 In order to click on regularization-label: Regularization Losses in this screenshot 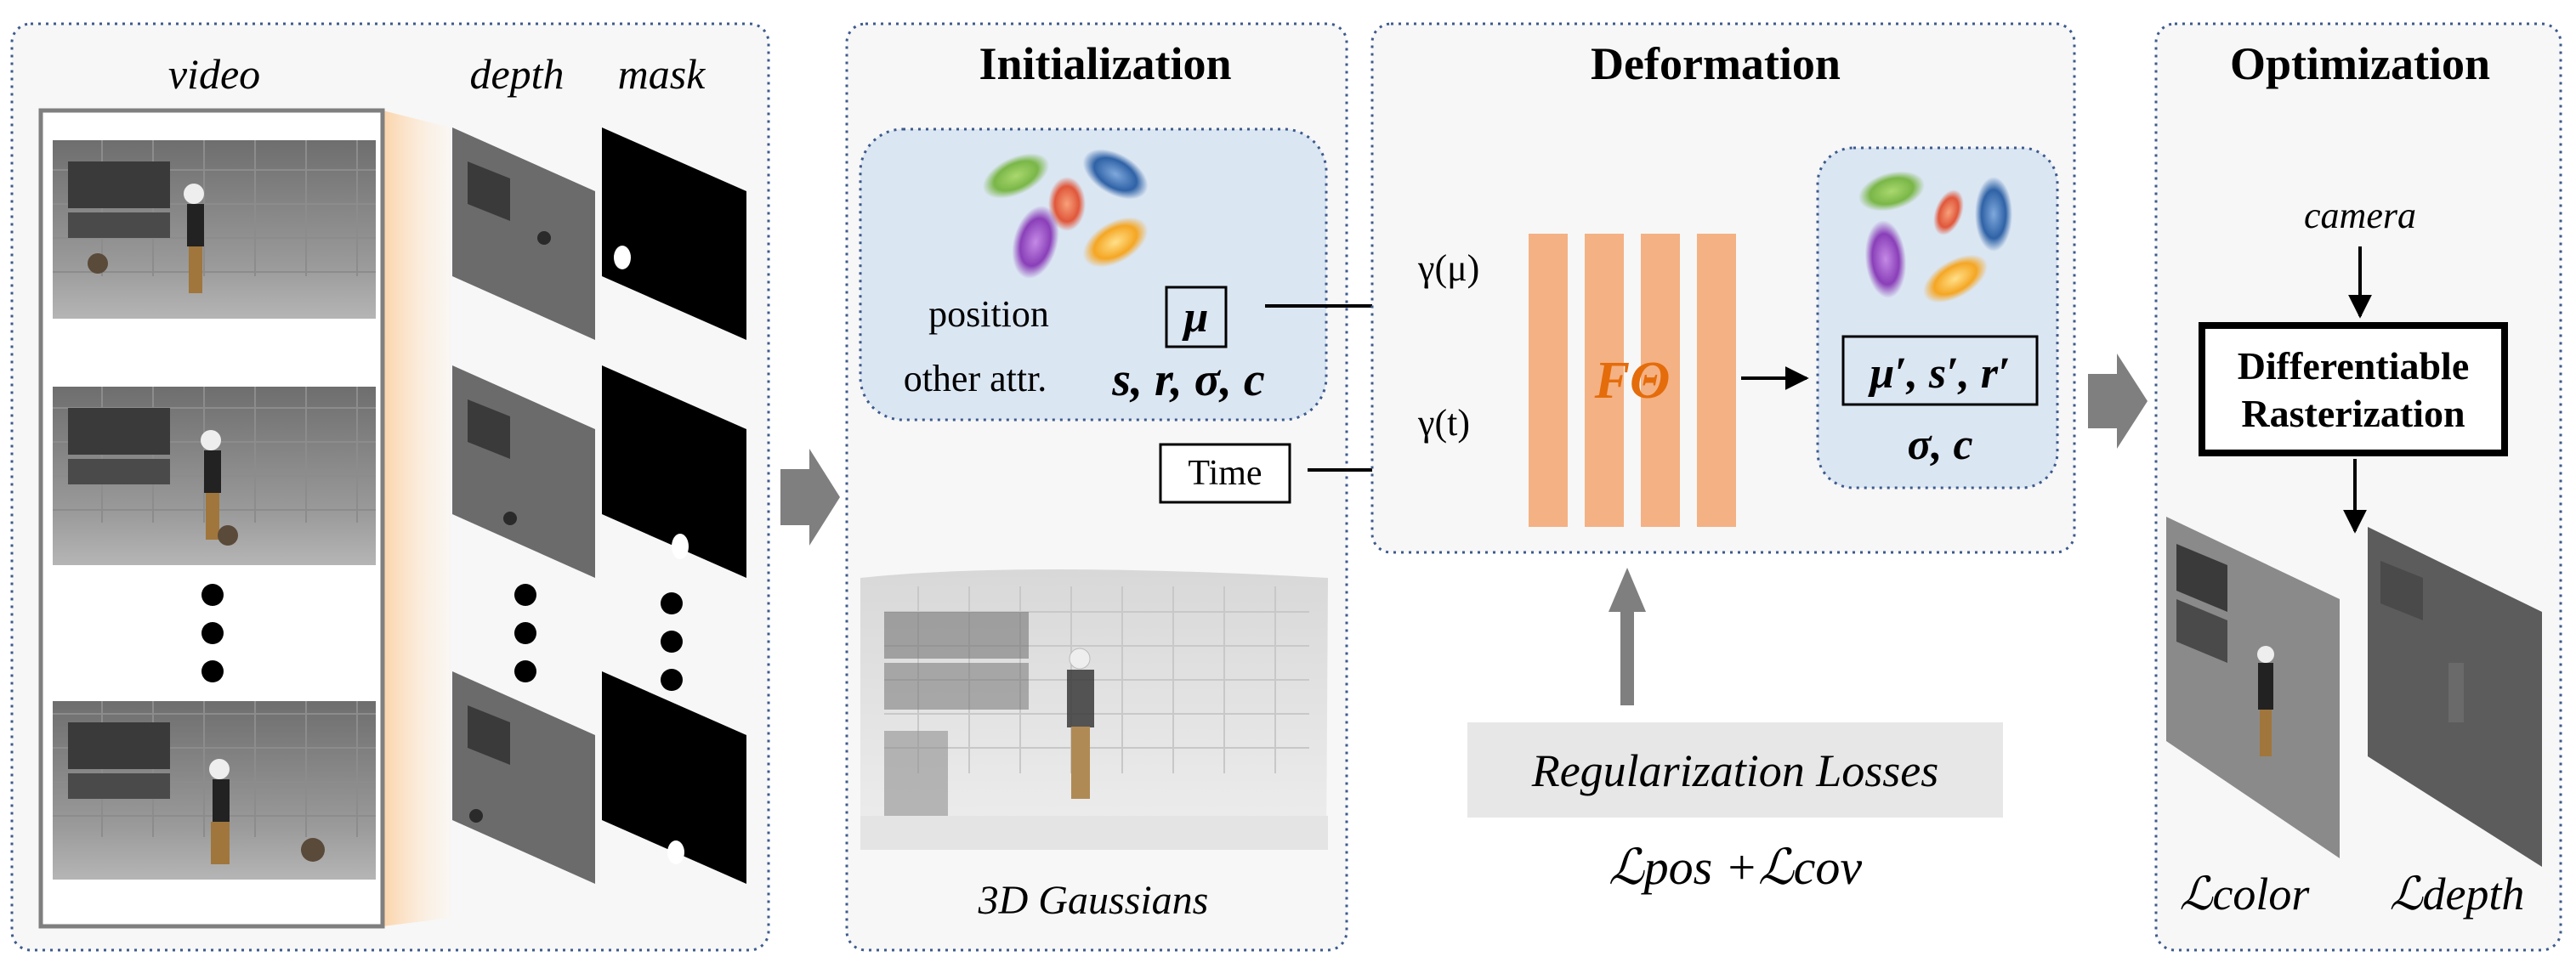, I will do `click(1735, 770)`.